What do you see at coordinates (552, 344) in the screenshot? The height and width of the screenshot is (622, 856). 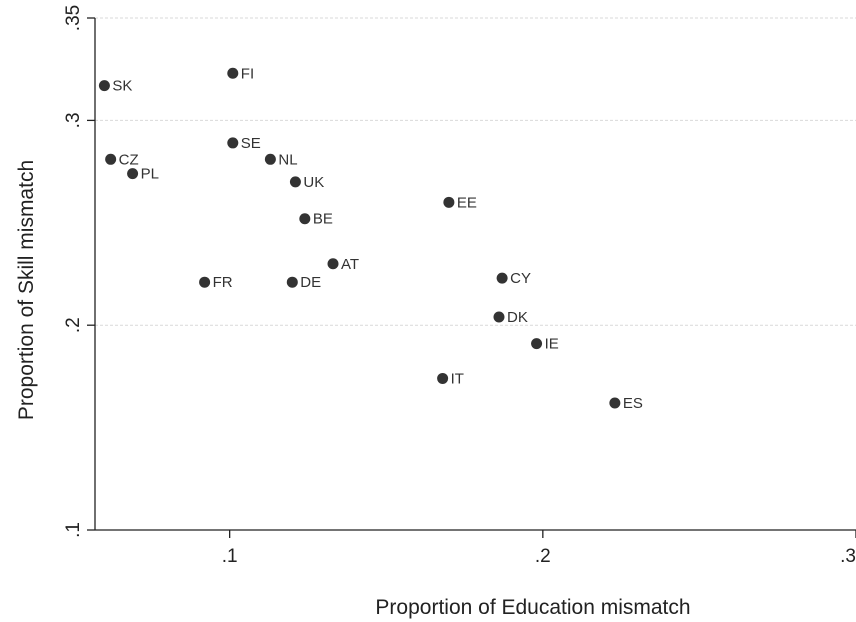 I see `point-label-ie: IE` at bounding box center [552, 344].